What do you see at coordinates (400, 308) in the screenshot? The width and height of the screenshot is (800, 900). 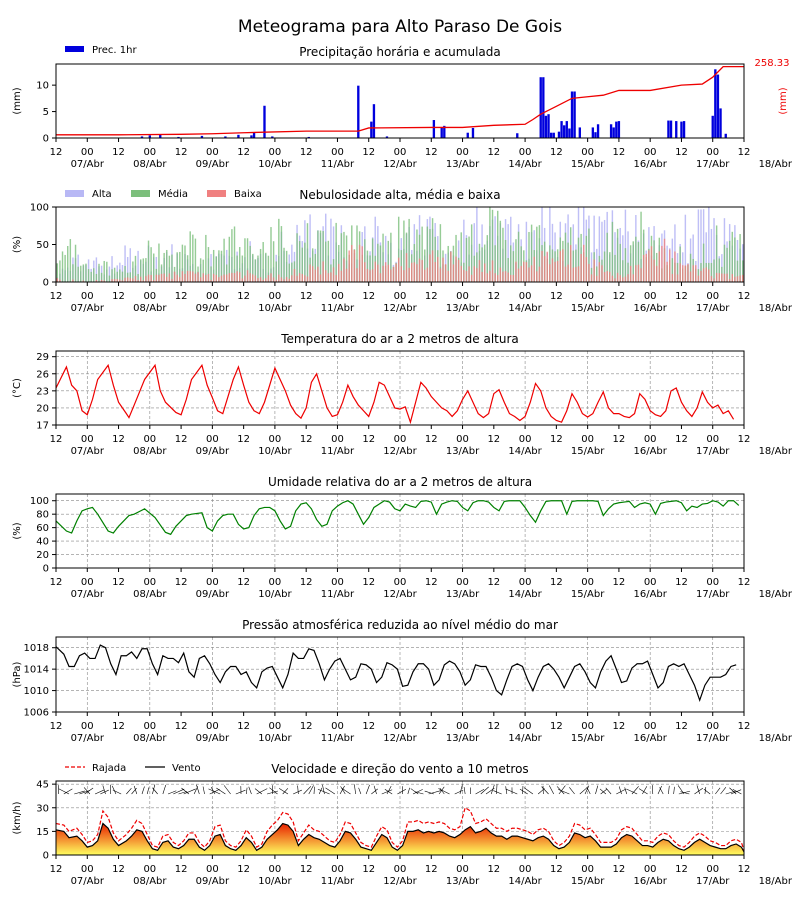 I see `x-day-label: 12/Abr` at bounding box center [400, 308].